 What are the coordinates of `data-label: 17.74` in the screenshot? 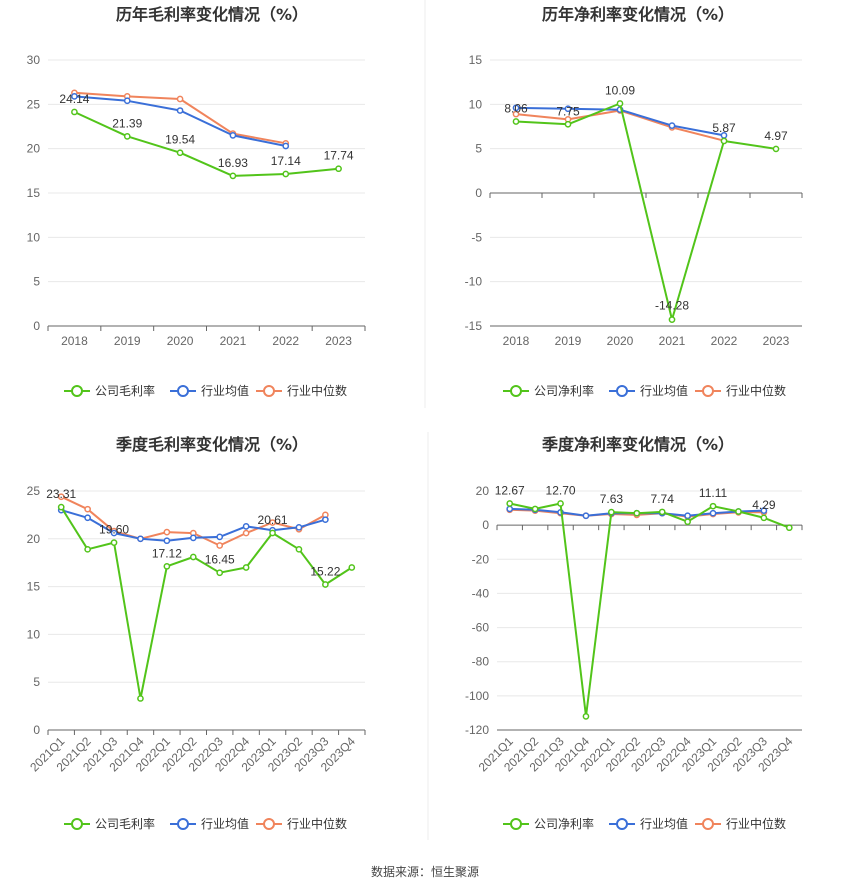 It's located at (339, 156).